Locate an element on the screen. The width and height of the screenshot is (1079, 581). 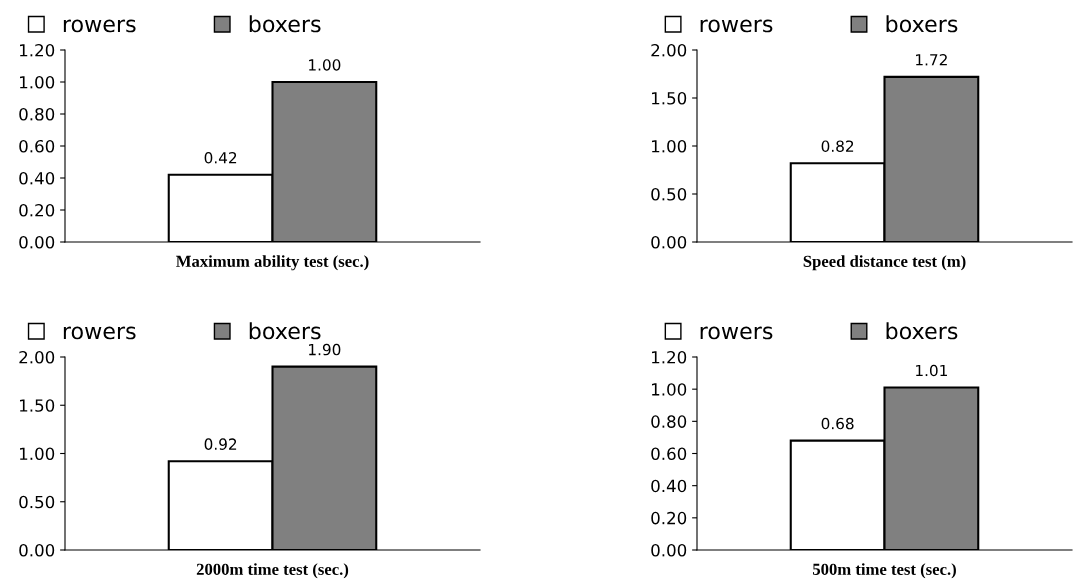
data-label: 0.82 is located at coordinates (837, 146).